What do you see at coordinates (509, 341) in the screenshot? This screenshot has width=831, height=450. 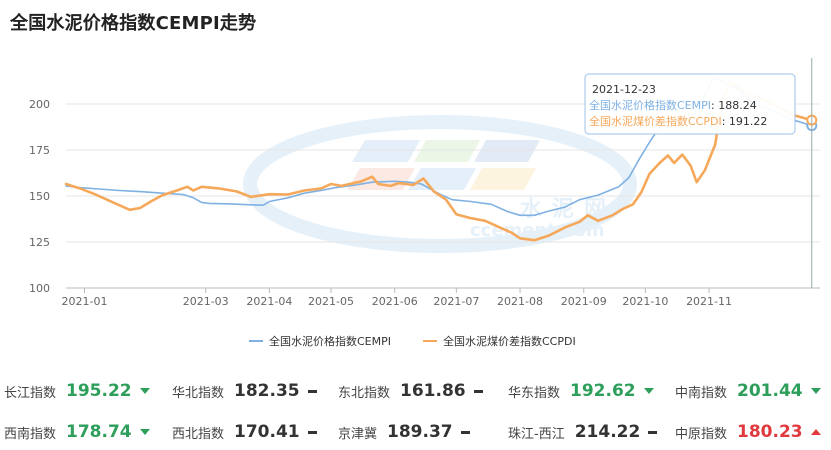 I see `legend-label-ccpdi: 全国水泥煤价差指数CCPDI` at bounding box center [509, 341].